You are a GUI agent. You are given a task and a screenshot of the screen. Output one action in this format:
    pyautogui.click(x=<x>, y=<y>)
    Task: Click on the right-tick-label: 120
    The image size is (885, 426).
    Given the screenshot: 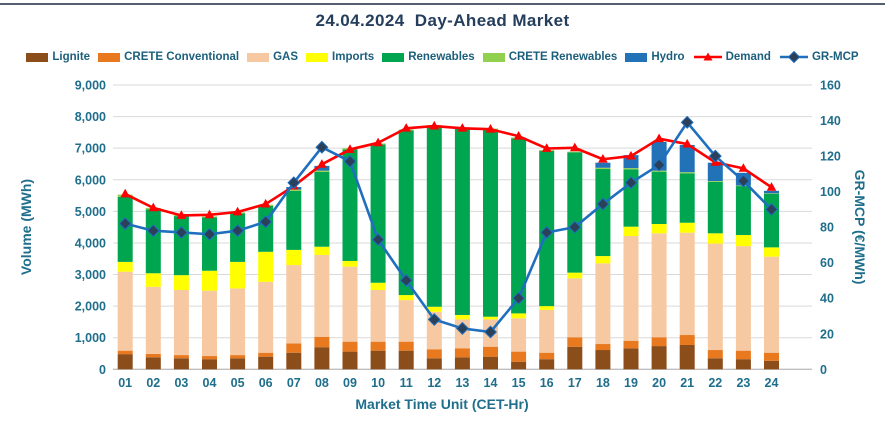 What is the action you would take?
    pyautogui.click(x=830, y=157)
    